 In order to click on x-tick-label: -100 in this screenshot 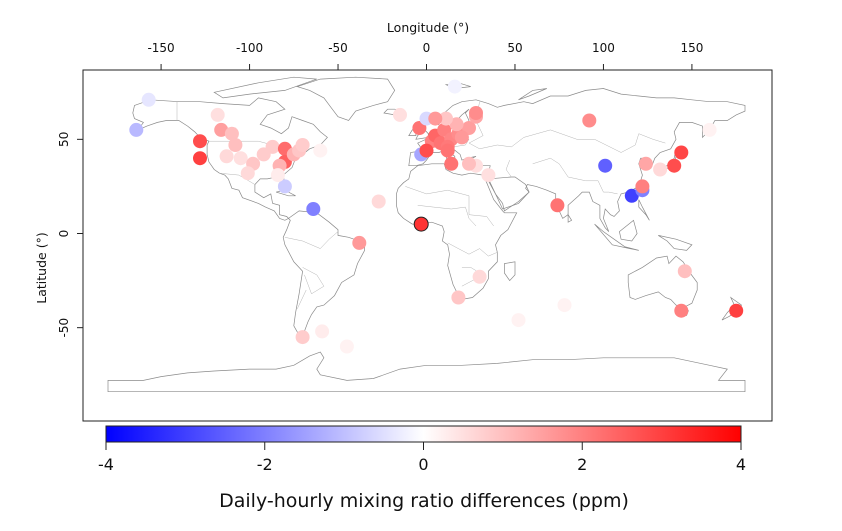, I will do `click(249, 48)`.